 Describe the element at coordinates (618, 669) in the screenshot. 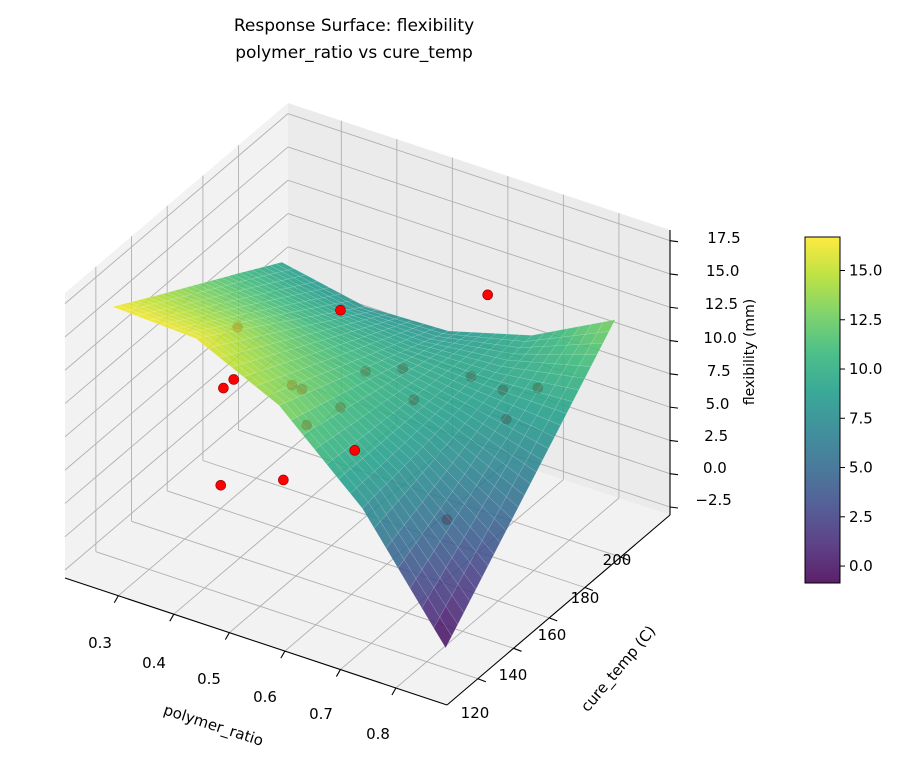

I see `y-axis-label: cure_temp (C)` at that location.